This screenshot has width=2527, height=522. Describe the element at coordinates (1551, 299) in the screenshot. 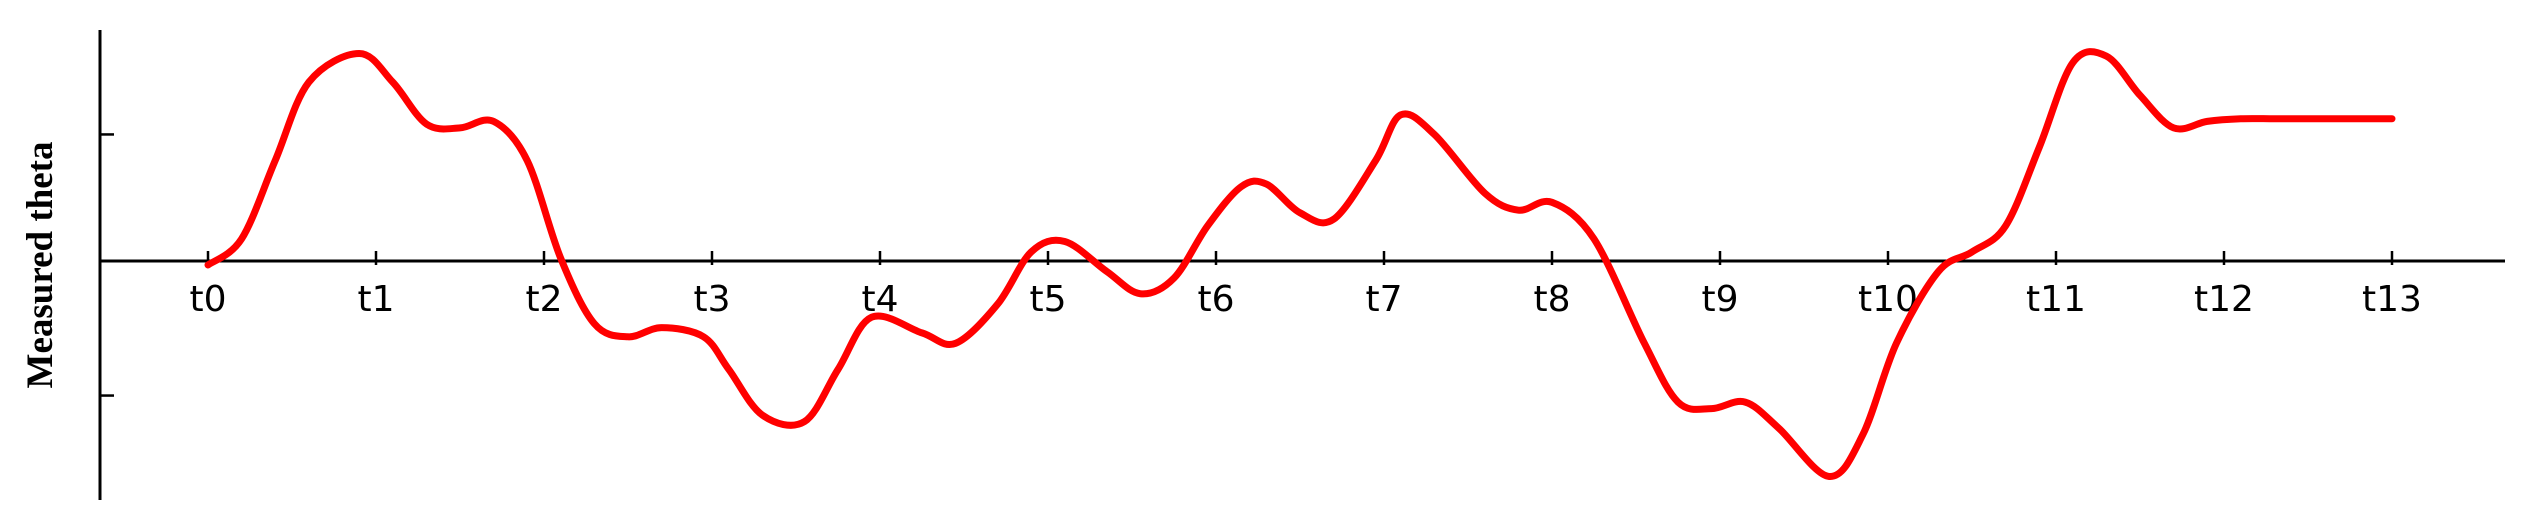

I see `x-tick-label-t8: t8` at that location.